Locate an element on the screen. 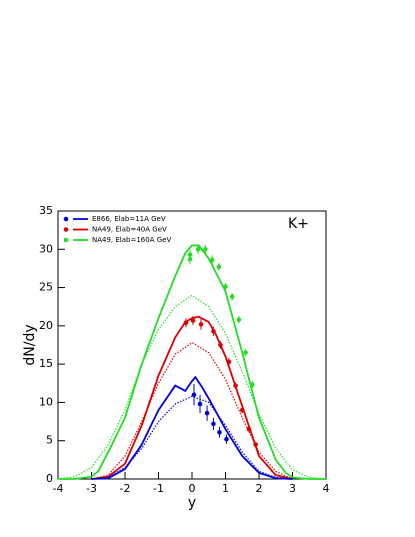  annotation: K+ is located at coordinates (298, 224).